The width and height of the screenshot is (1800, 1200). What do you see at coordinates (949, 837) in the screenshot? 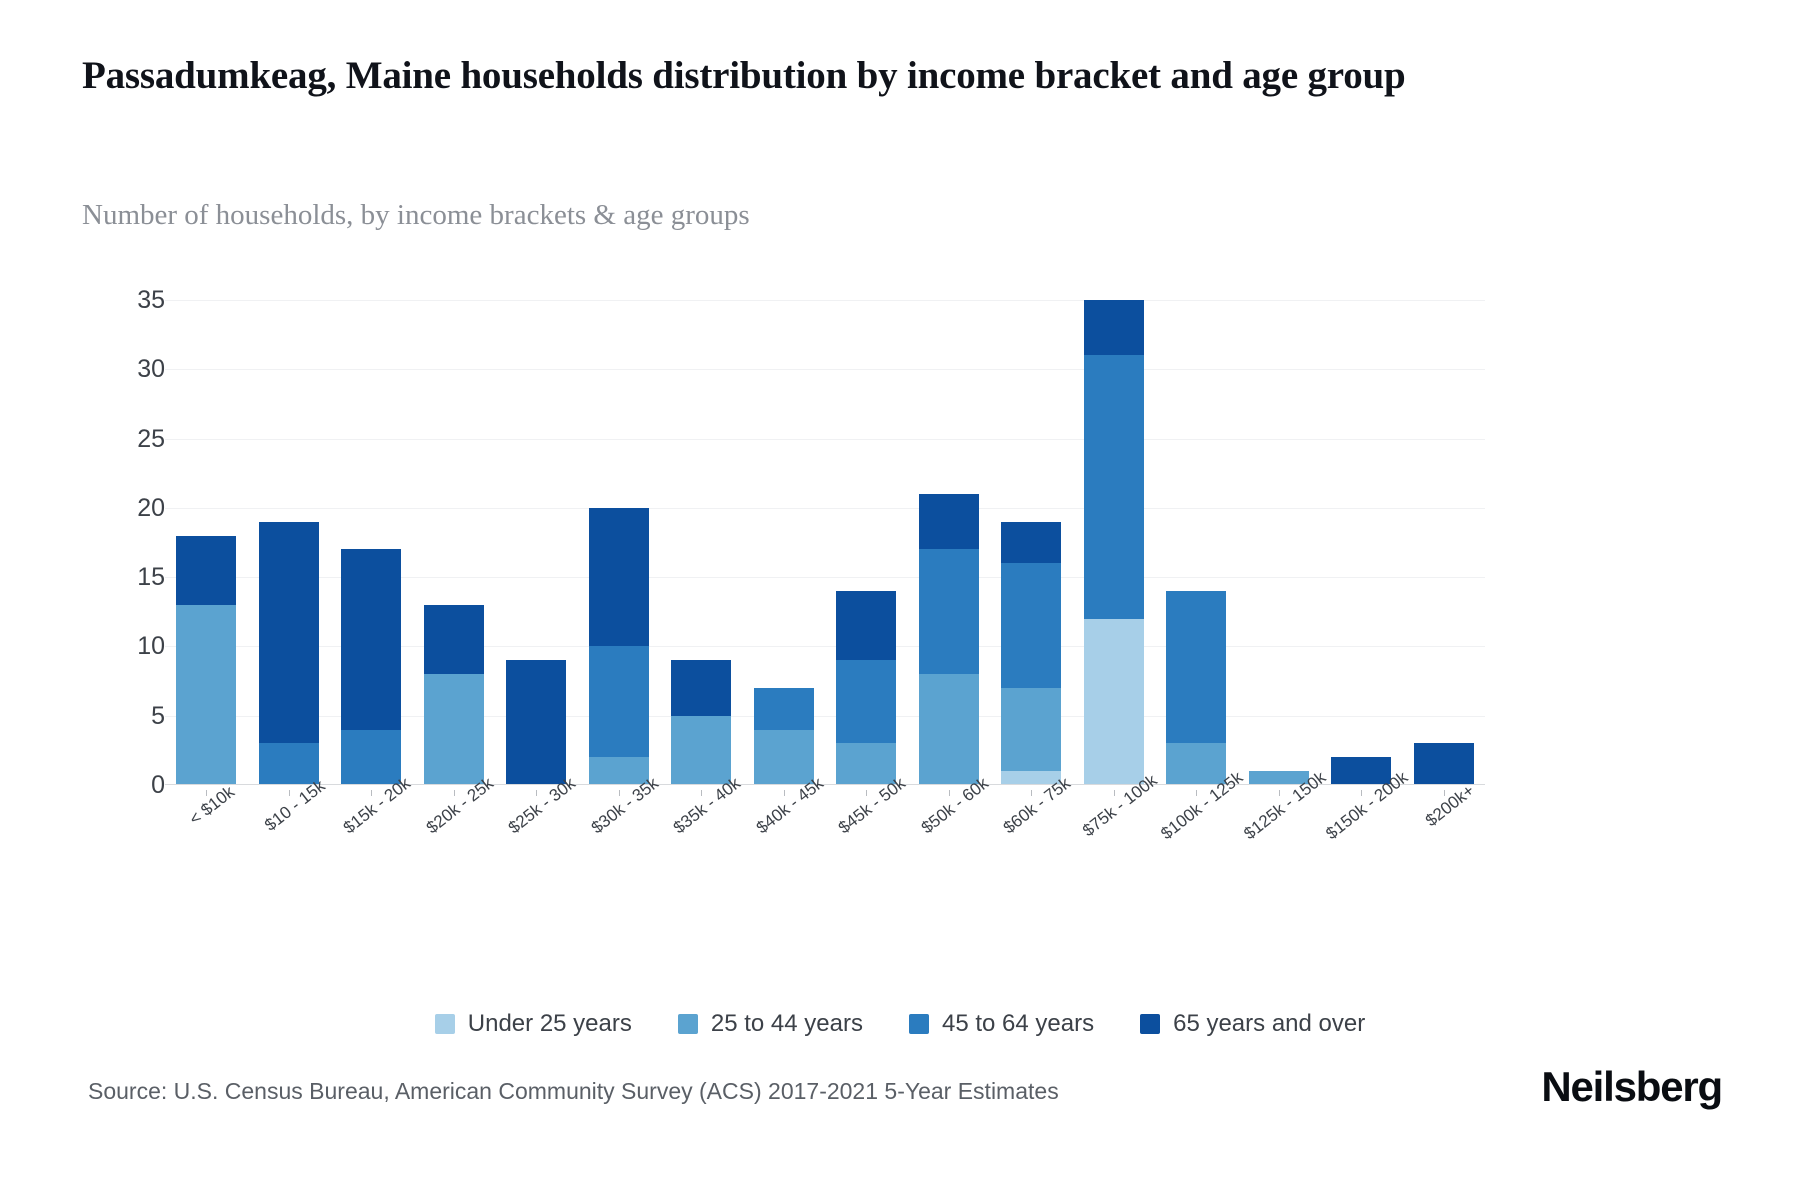
I see `x-axis-tick: $50k - 60k` at bounding box center [949, 837].